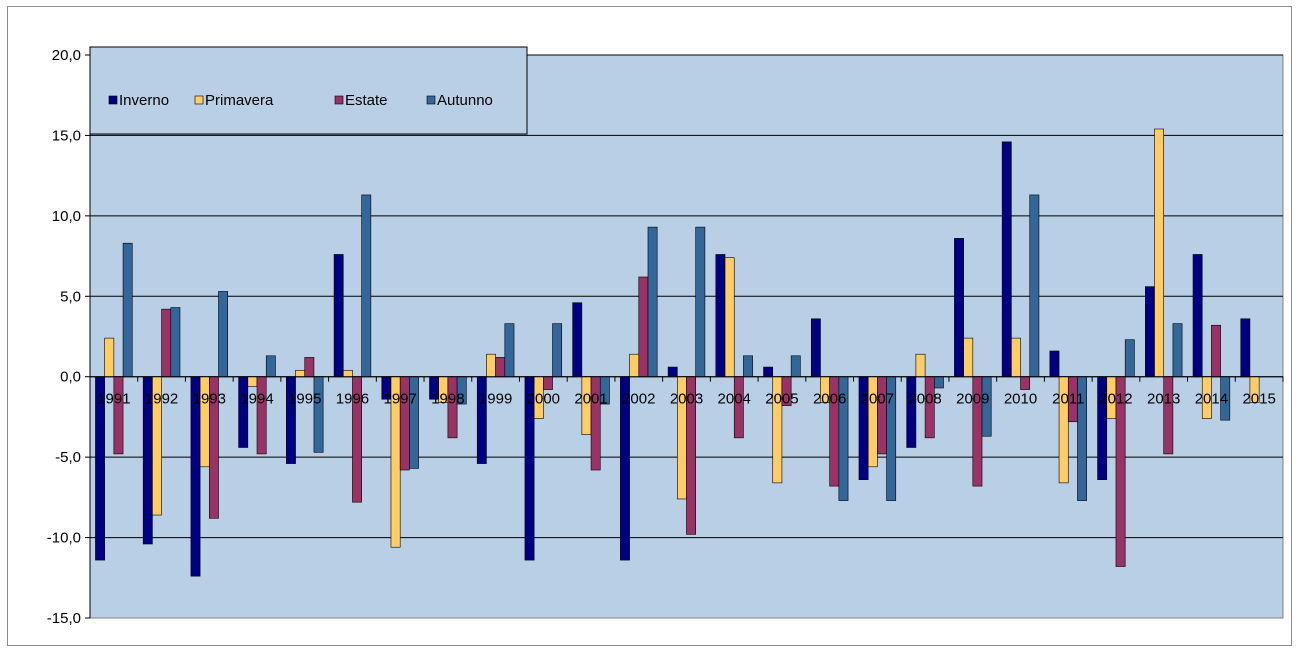  Describe the element at coordinates (1020, 399) in the screenshot. I see `x-tick-label: 2010` at that location.